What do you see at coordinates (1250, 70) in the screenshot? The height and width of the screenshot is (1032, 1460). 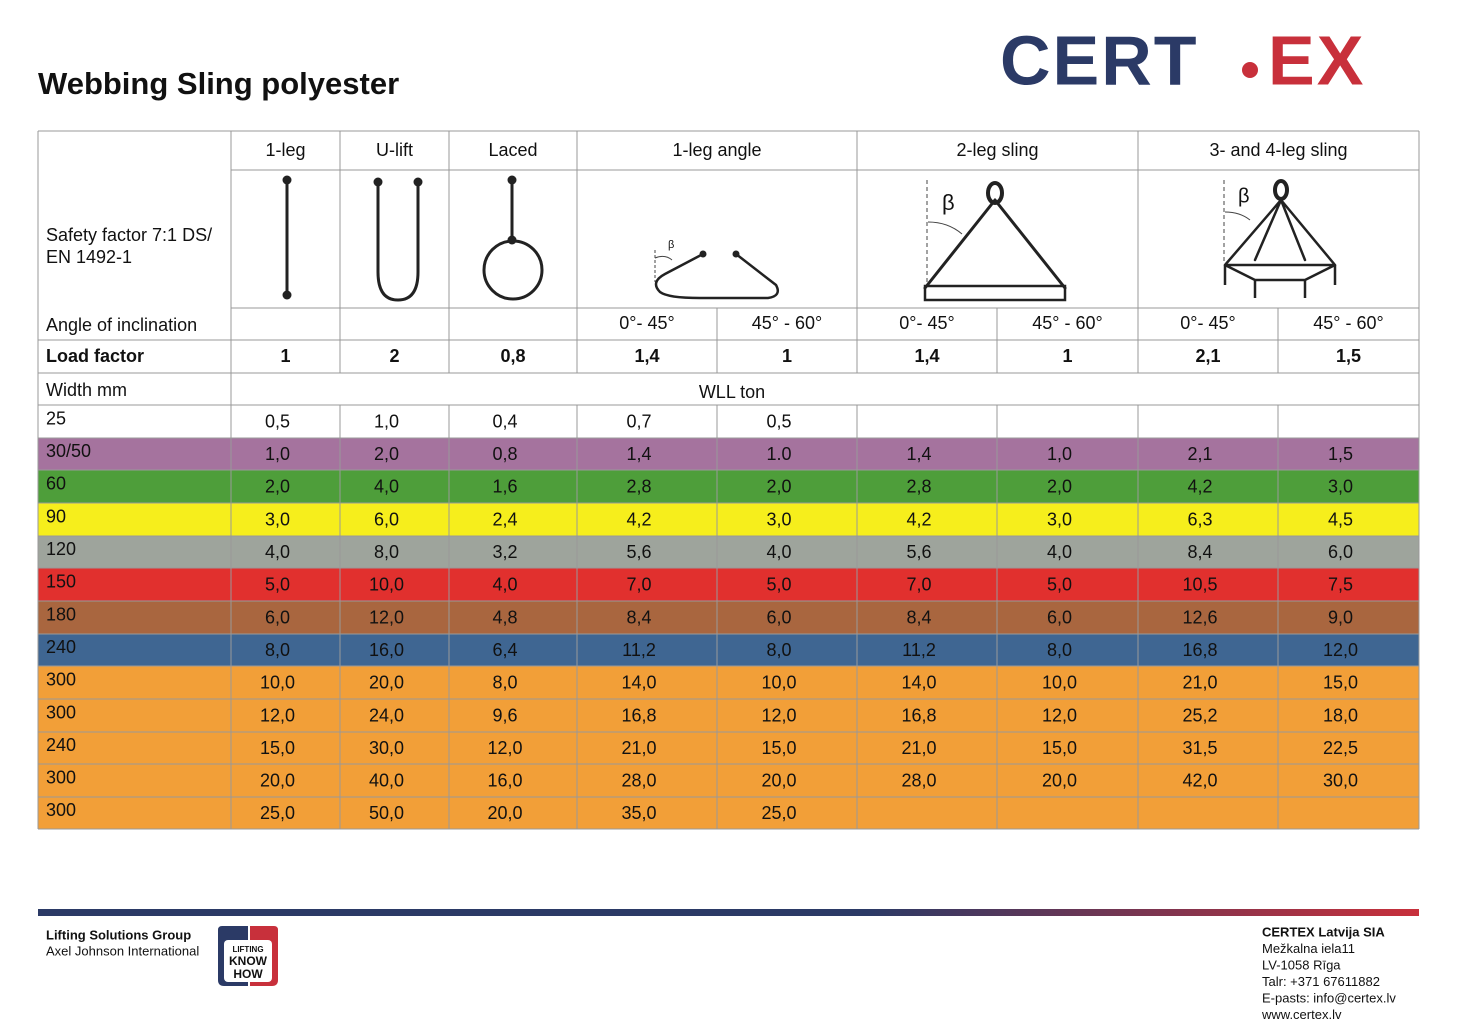 I see `logo-dot` at bounding box center [1250, 70].